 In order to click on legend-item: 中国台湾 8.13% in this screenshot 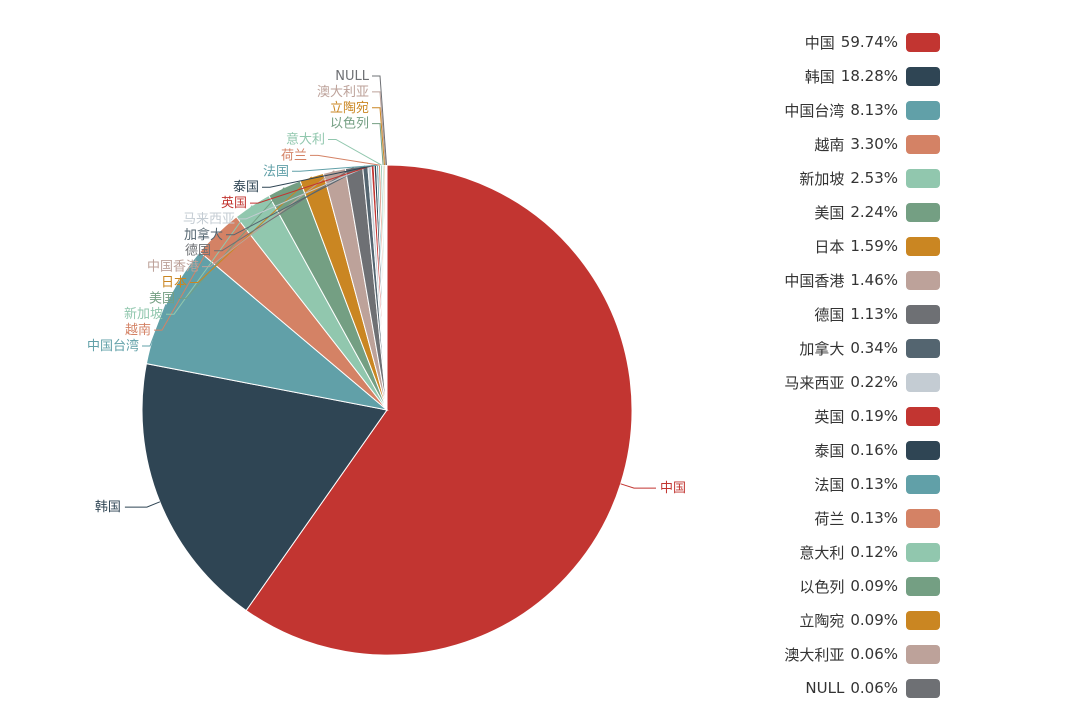, I will do `click(820, 110)`.